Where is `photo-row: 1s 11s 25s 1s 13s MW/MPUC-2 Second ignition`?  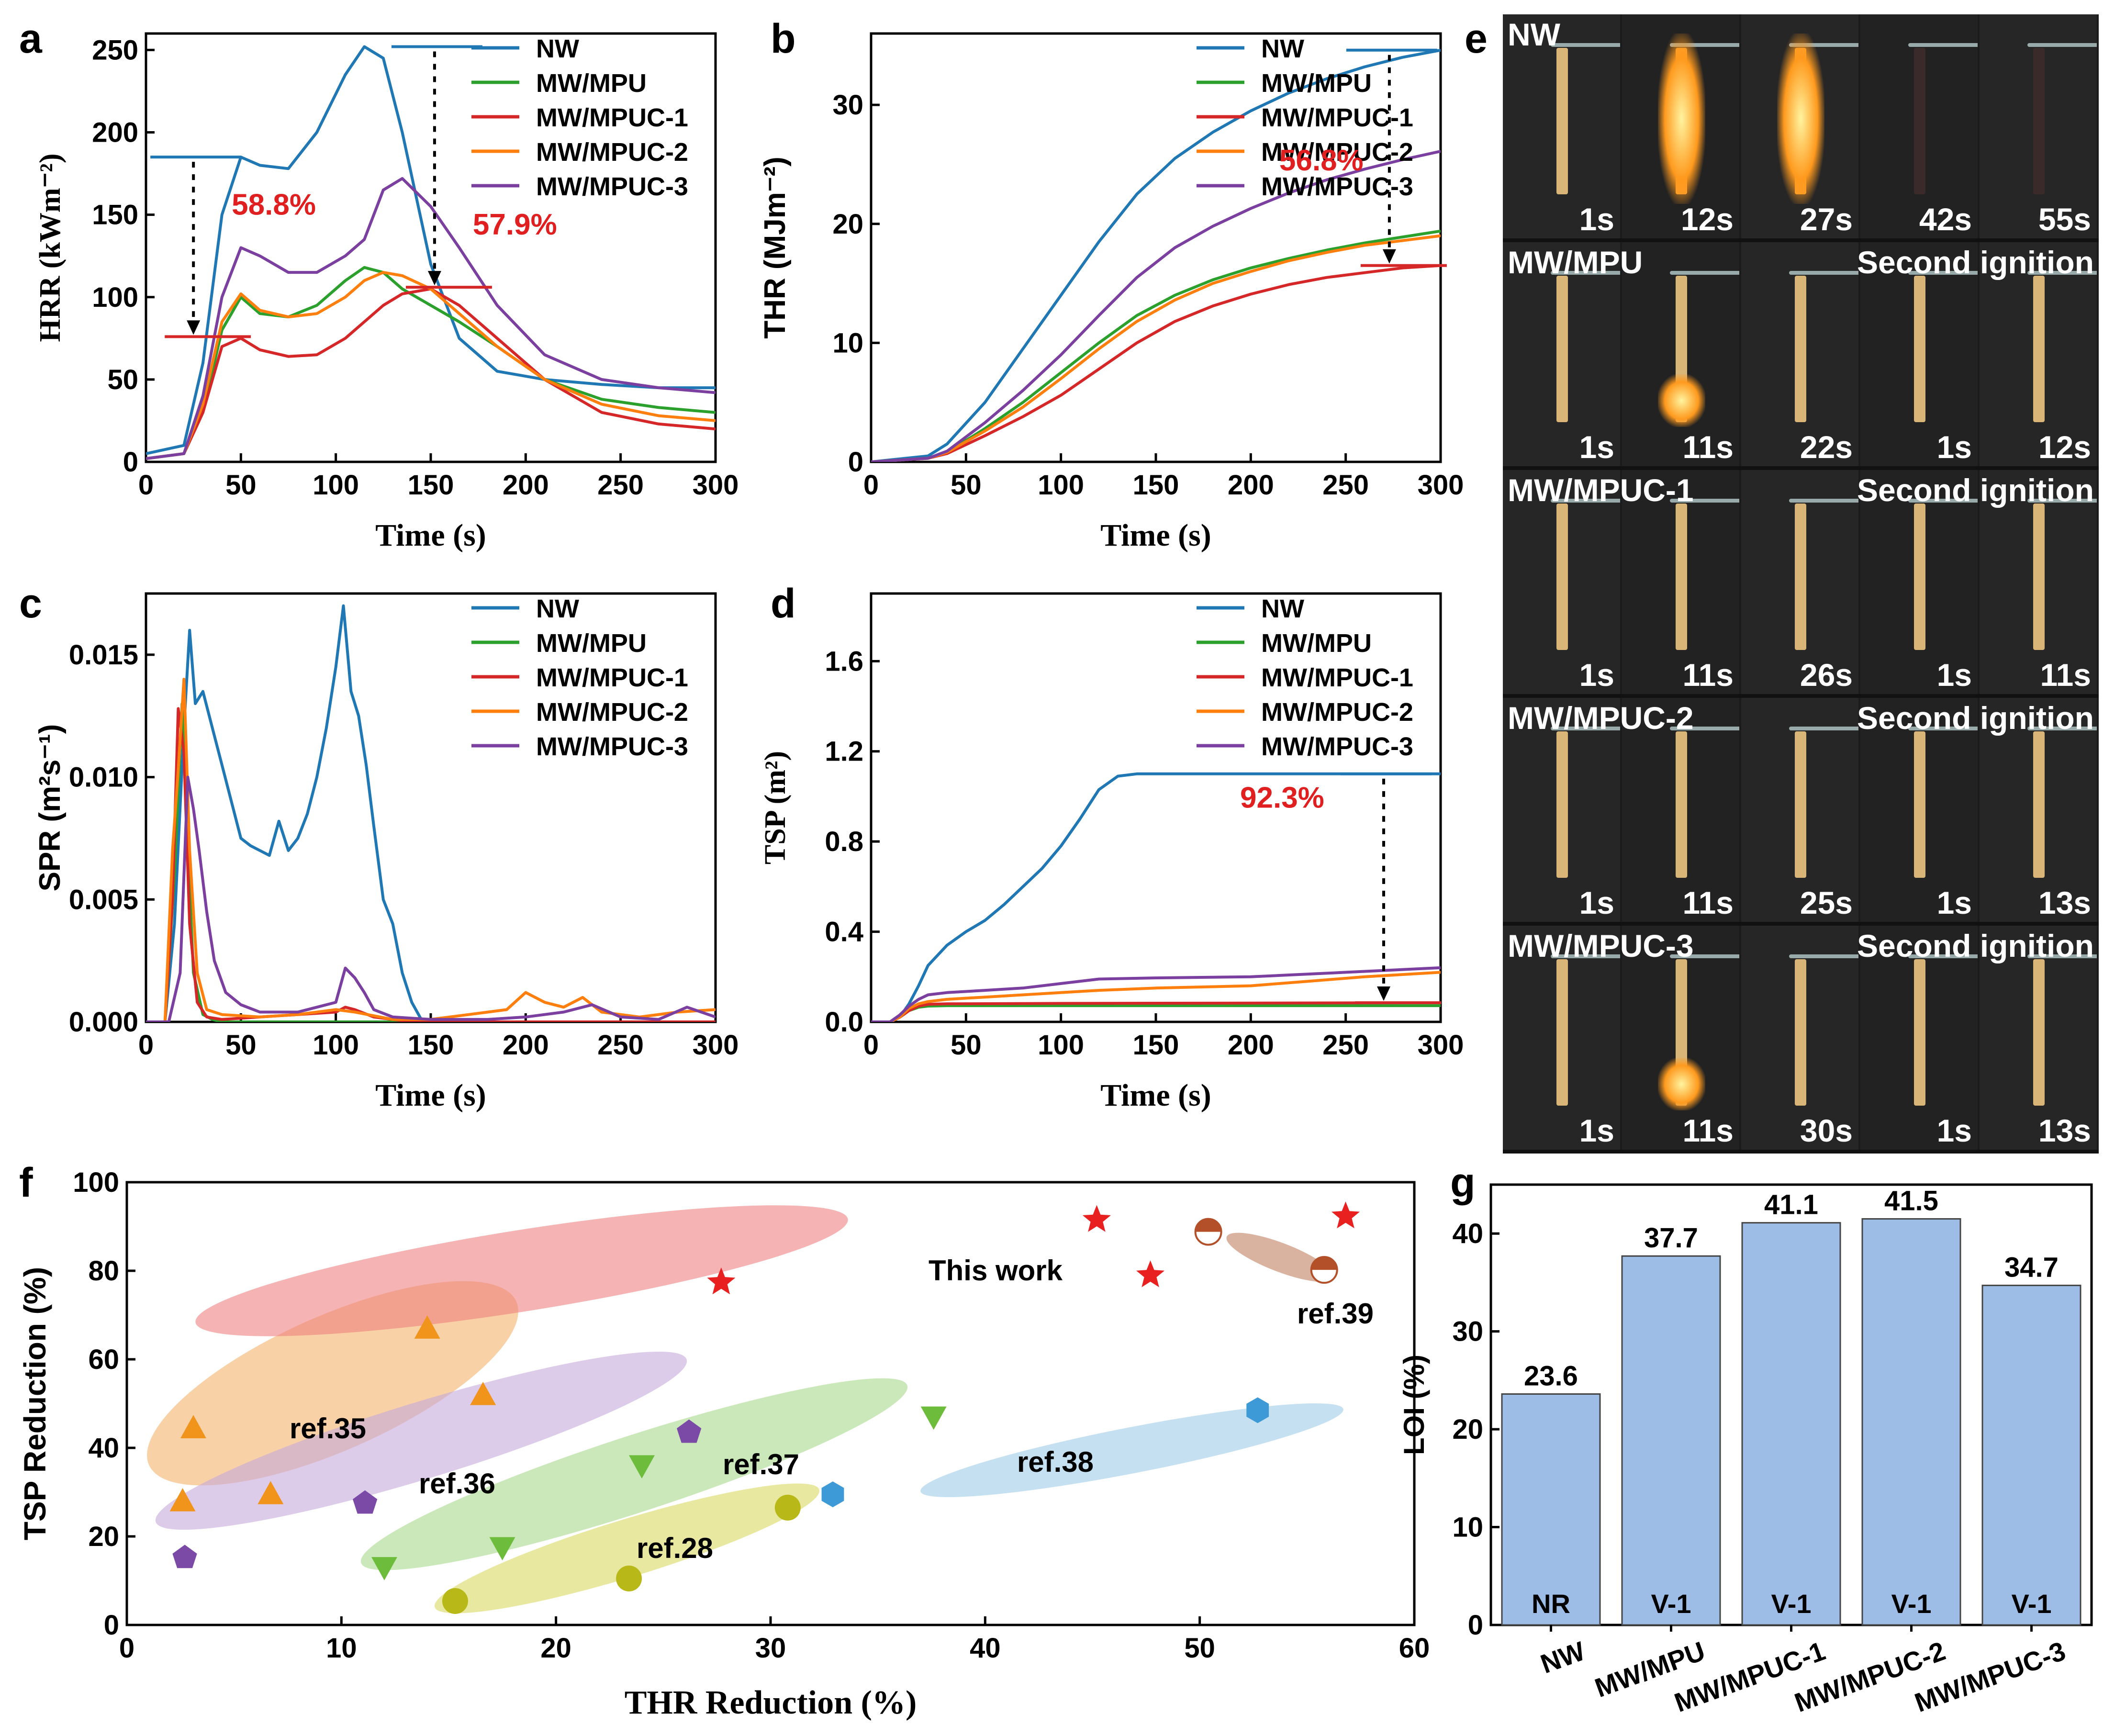 photo-row: 1s 11s 25s 1s 13s MW/MPUC-2 Second ignition is located at coordinates (1801, 810).